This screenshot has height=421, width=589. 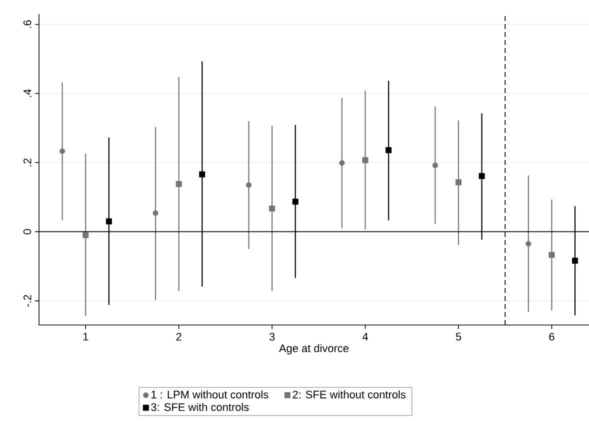 What do you see at coordinates (85, 336) in the screenshot?
I see `x-tick-label: 1` at bounding box center [85, 336].